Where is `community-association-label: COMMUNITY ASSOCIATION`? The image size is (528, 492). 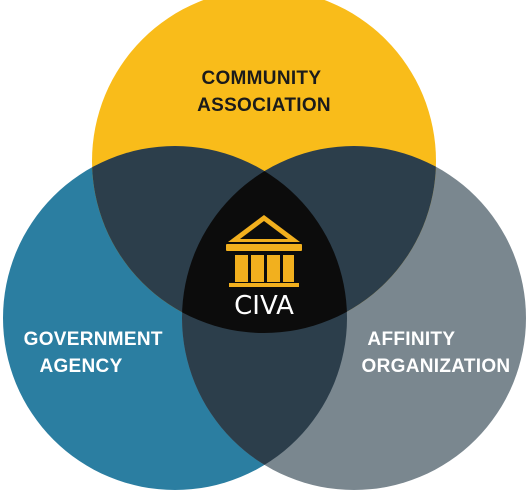 community-association-label: COMMUNITY ASSOCIATION is located at coordinates (264, 92).